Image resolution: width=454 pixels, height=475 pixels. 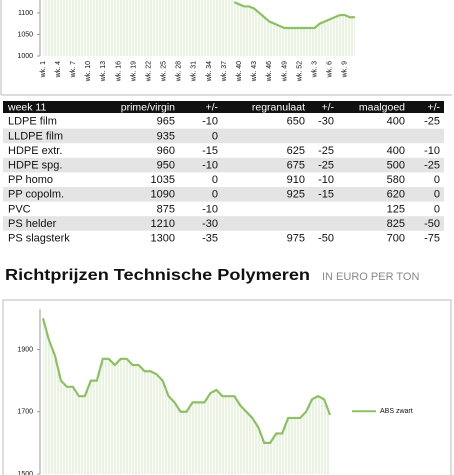 What do you see at coordinates (396, 166) in the screenshot?
I see `table-cell: 500` at bounding box center [396, 166].